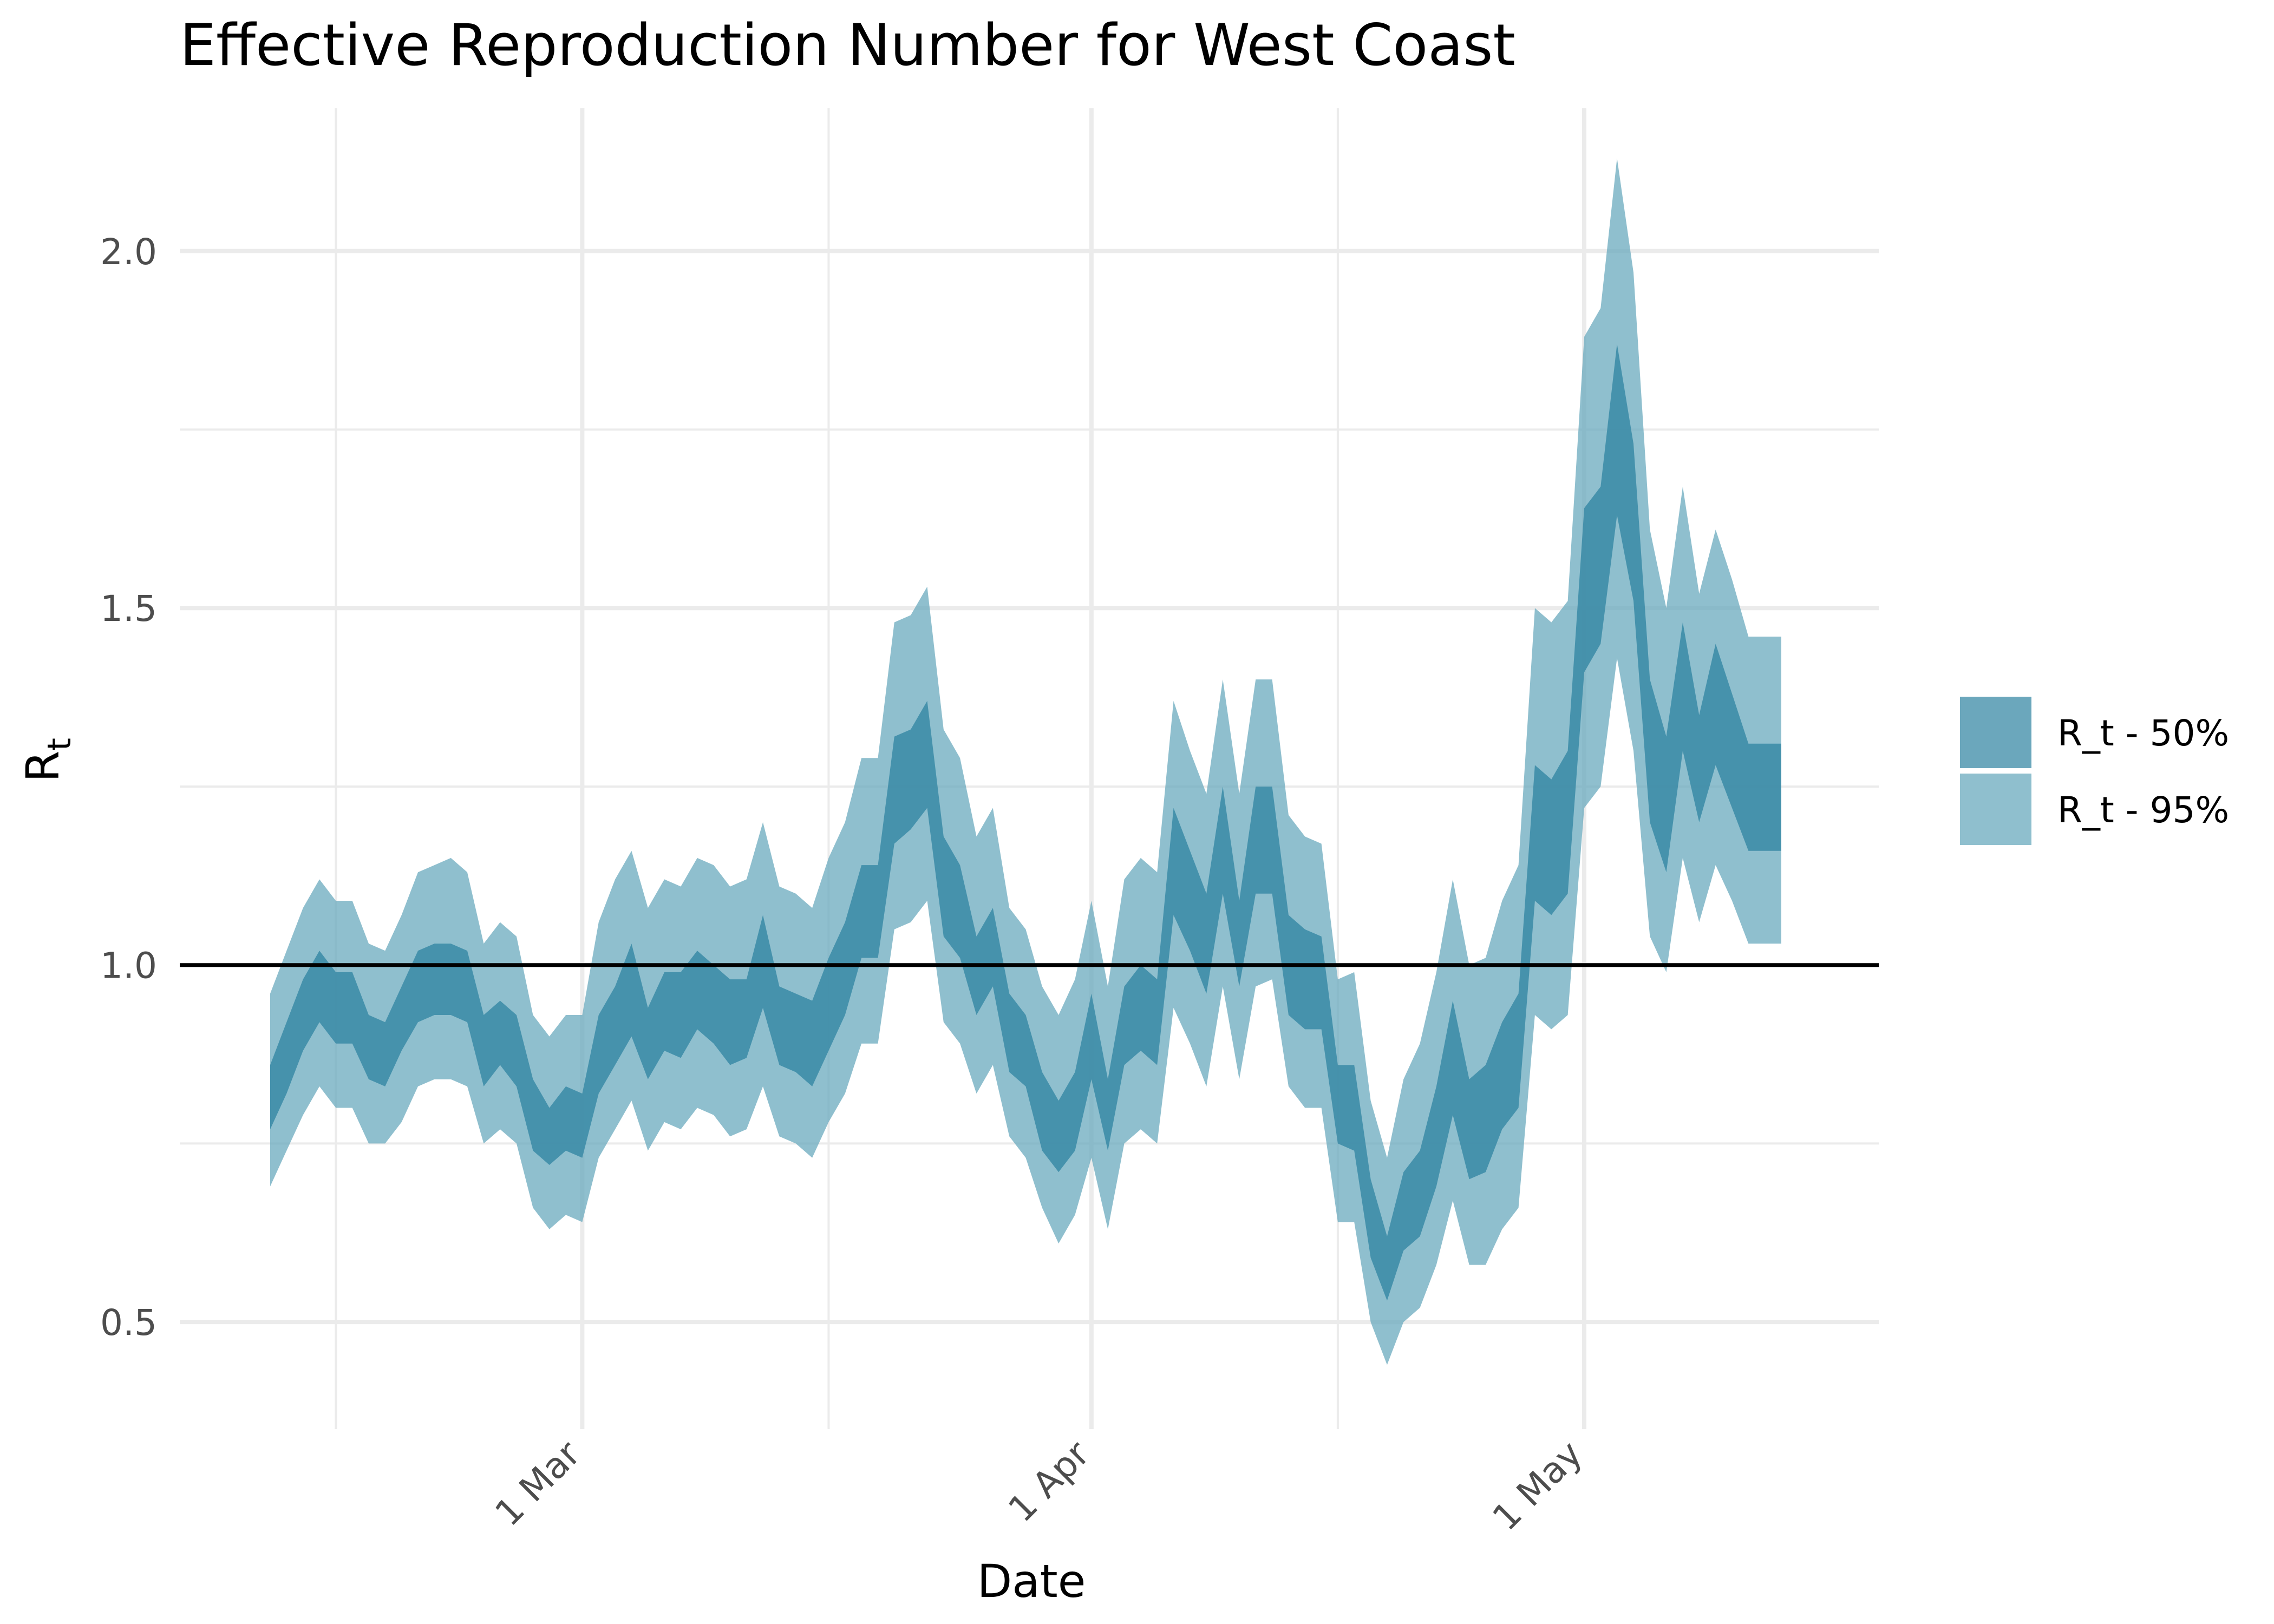 The width and height of the screenshot is (2274, 1624). I want to click on x-tick-label: 1 May, so click(1538, 1486).